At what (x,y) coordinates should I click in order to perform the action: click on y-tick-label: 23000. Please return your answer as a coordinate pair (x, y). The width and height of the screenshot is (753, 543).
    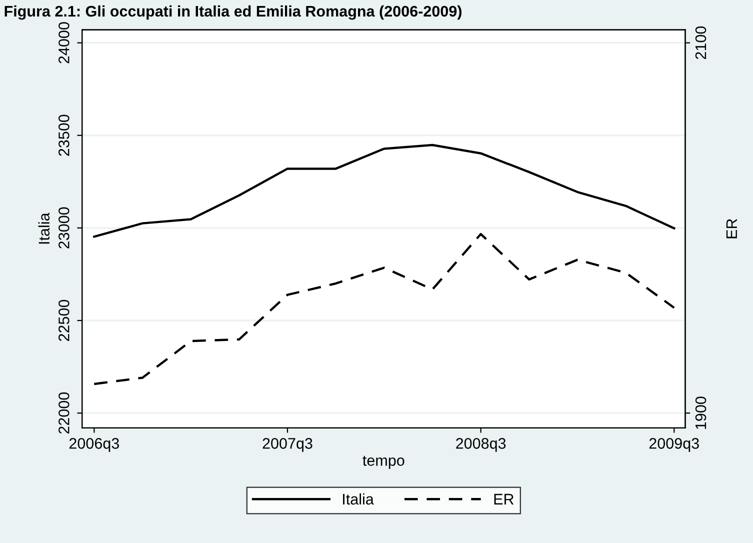
    Looking at the image, I should click on (64, 227).